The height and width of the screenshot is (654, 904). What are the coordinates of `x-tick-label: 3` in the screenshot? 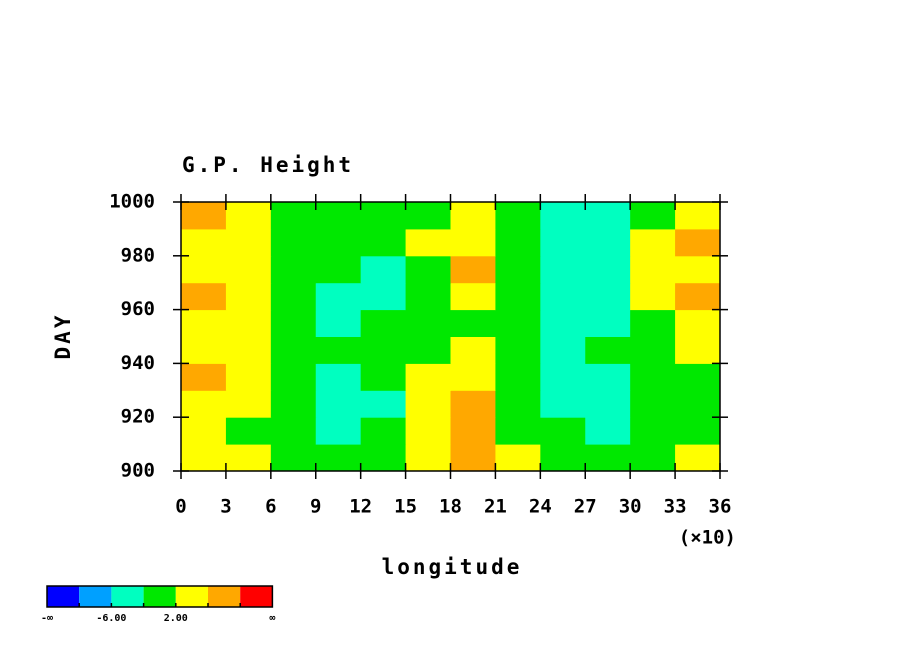 It's located at (225, 507).